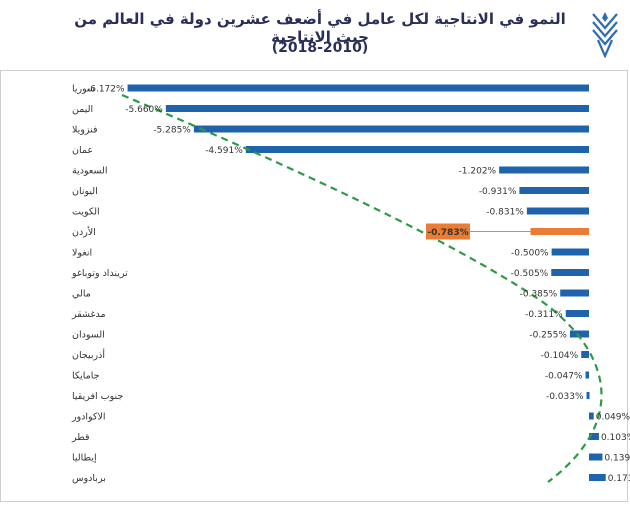  What do you see at coordinates (617, 459) in the screenshot?
I see `value-label: 0.139%` at bounding box center [617, 459].